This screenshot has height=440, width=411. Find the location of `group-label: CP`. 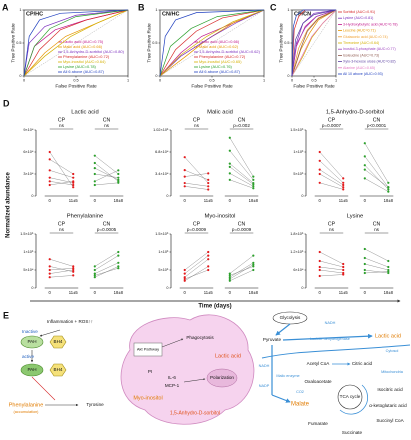

group-label: CP is located at coordinates (197, 224).